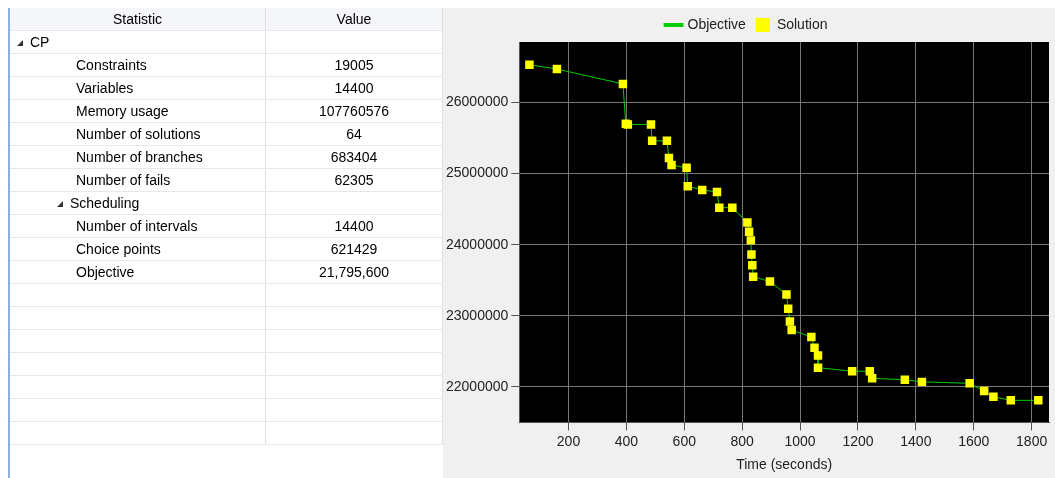 The height and width of the screenshot is (478, 1055). Describe the element at coordinates (858, 440) in the screenshot. I see `x-tick-label: 1200` at that location.